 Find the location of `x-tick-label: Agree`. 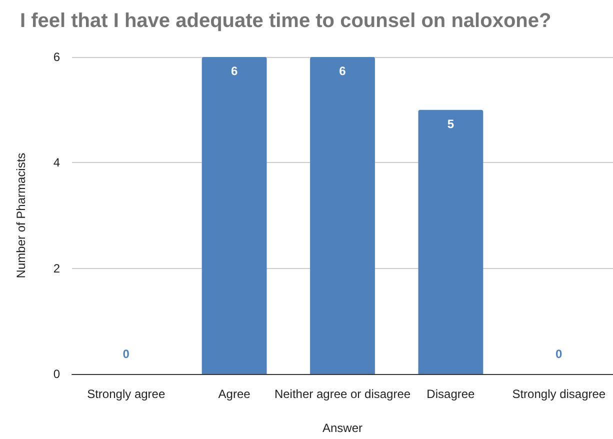

x-tick-label: Agree is located at coordinates (234, 394).